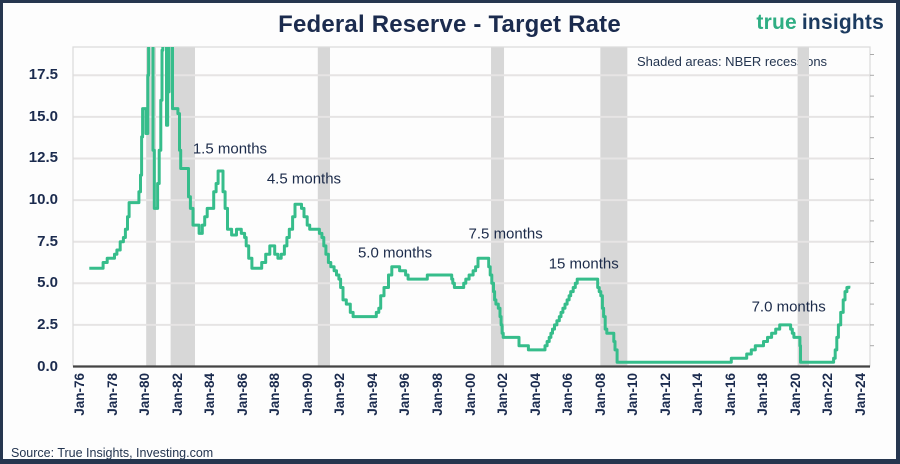  What do you see at coordinates (242, 394) in the screenshot?
I see `x-tick-label: Jan-86` at bounding box center [242, 394].